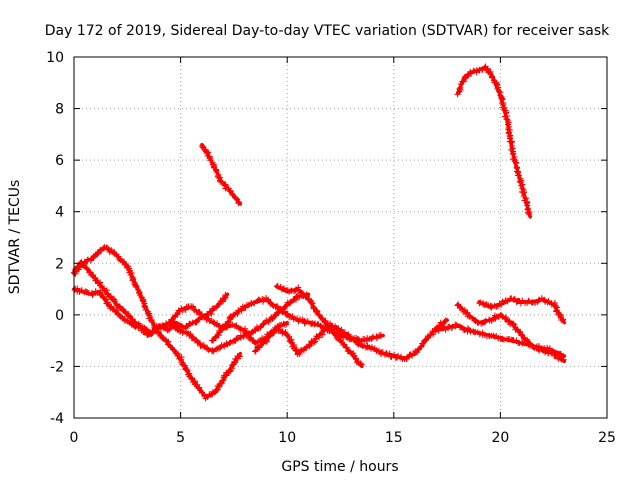  Describe the element at coordinates (74, 438) in the screenshot. I see `x-tick-label: 0` at that location.